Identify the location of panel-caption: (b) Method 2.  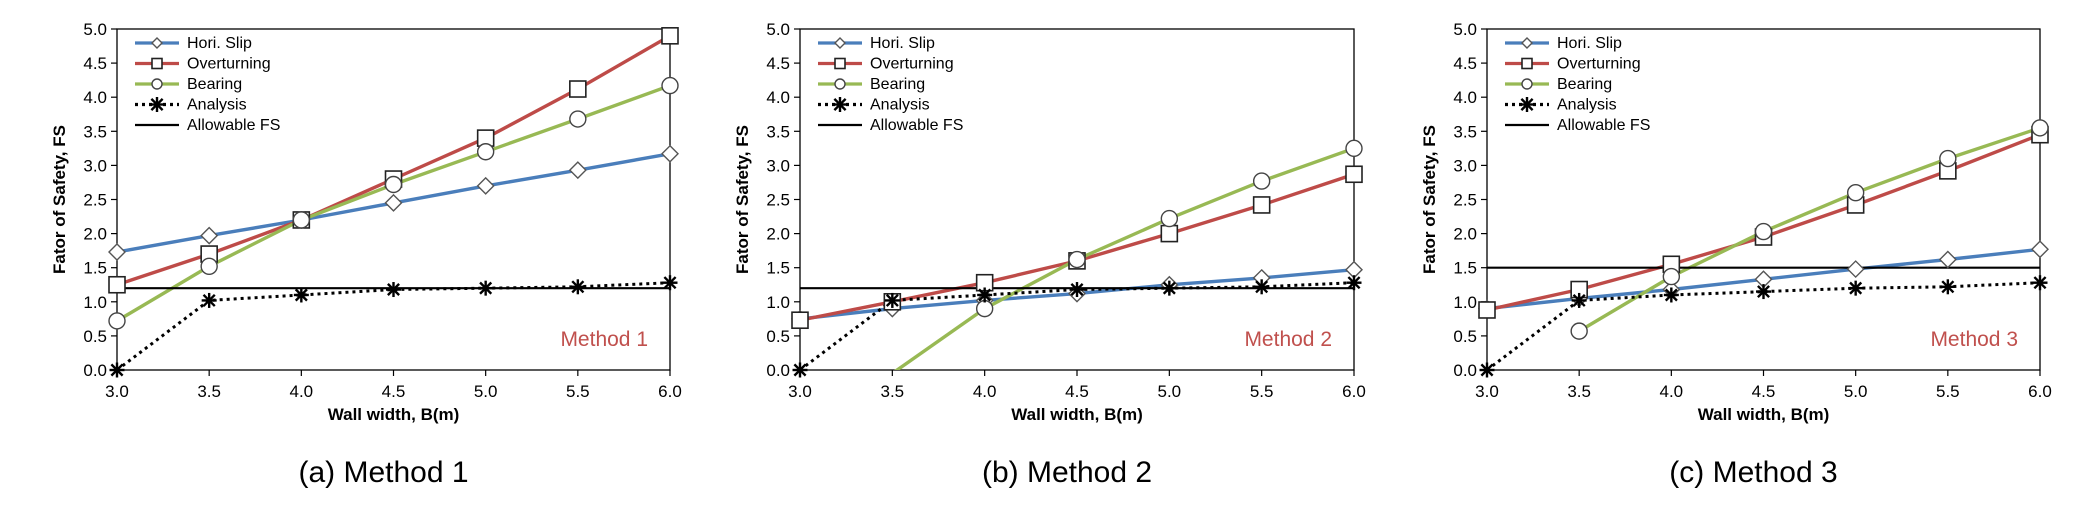
(1067, 472).